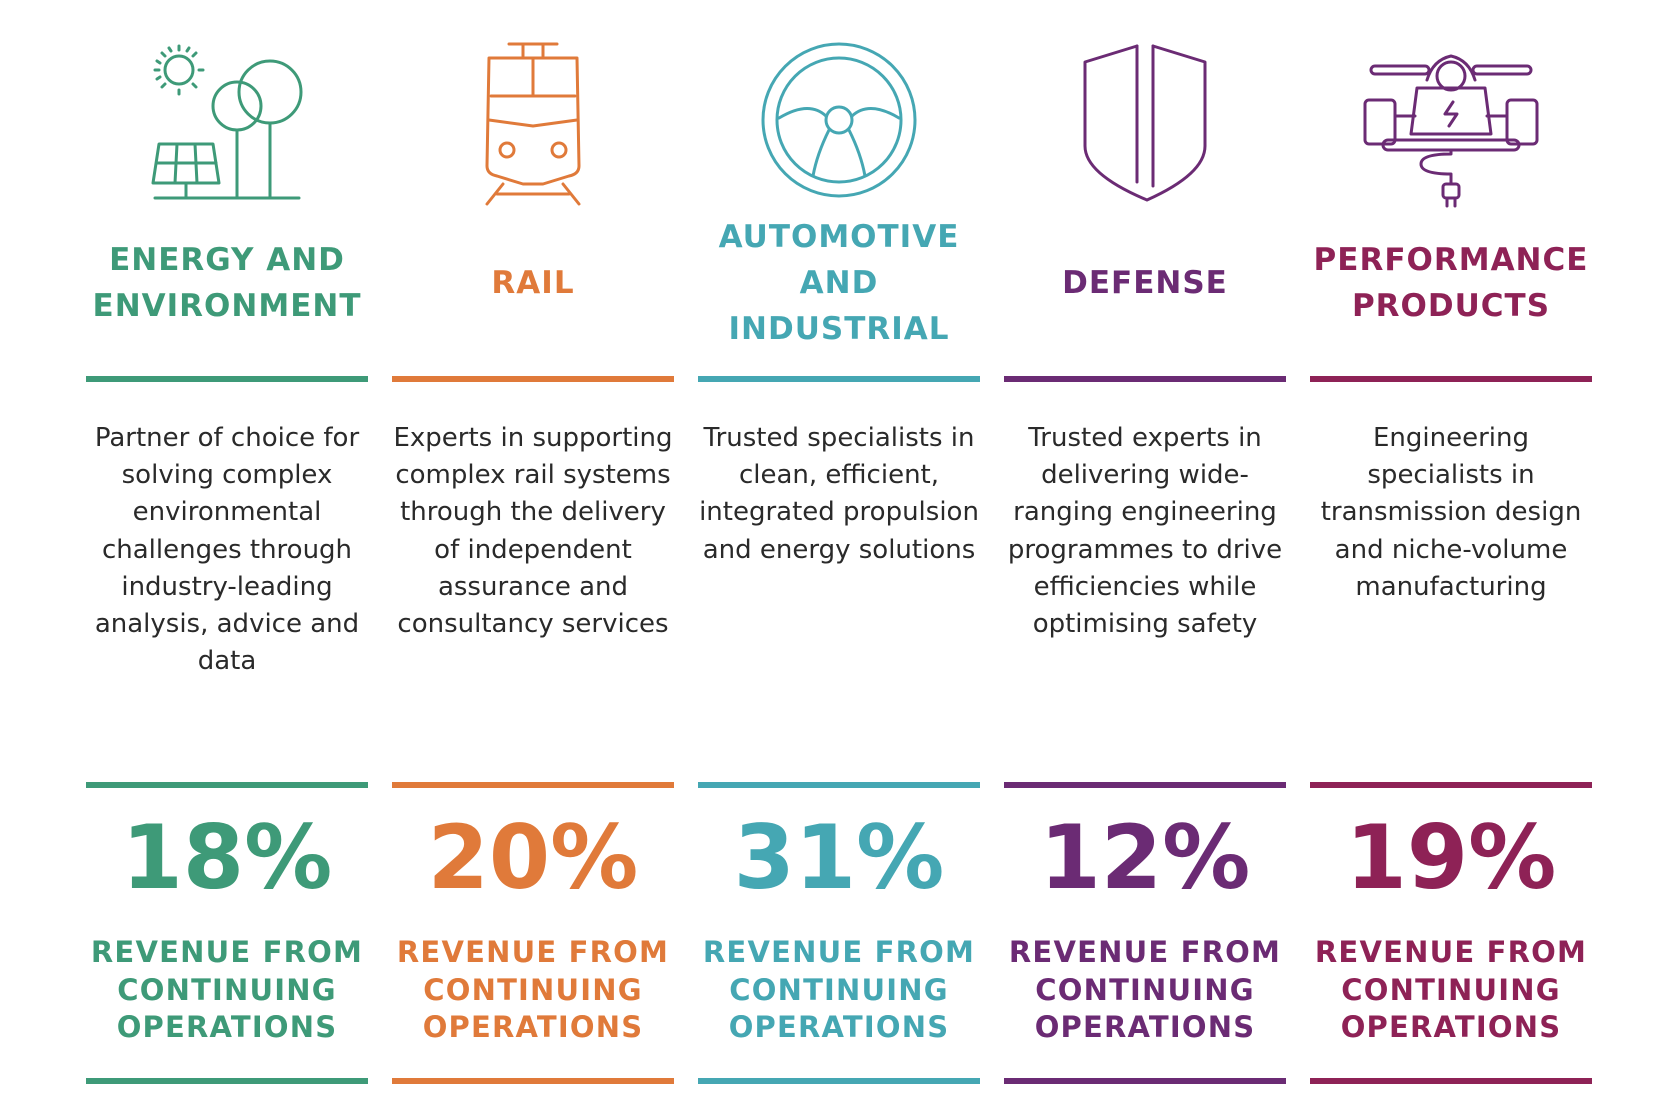  I want to click on sector-title: PERFORMANCE PRODUCTS, so click(1451, 283).